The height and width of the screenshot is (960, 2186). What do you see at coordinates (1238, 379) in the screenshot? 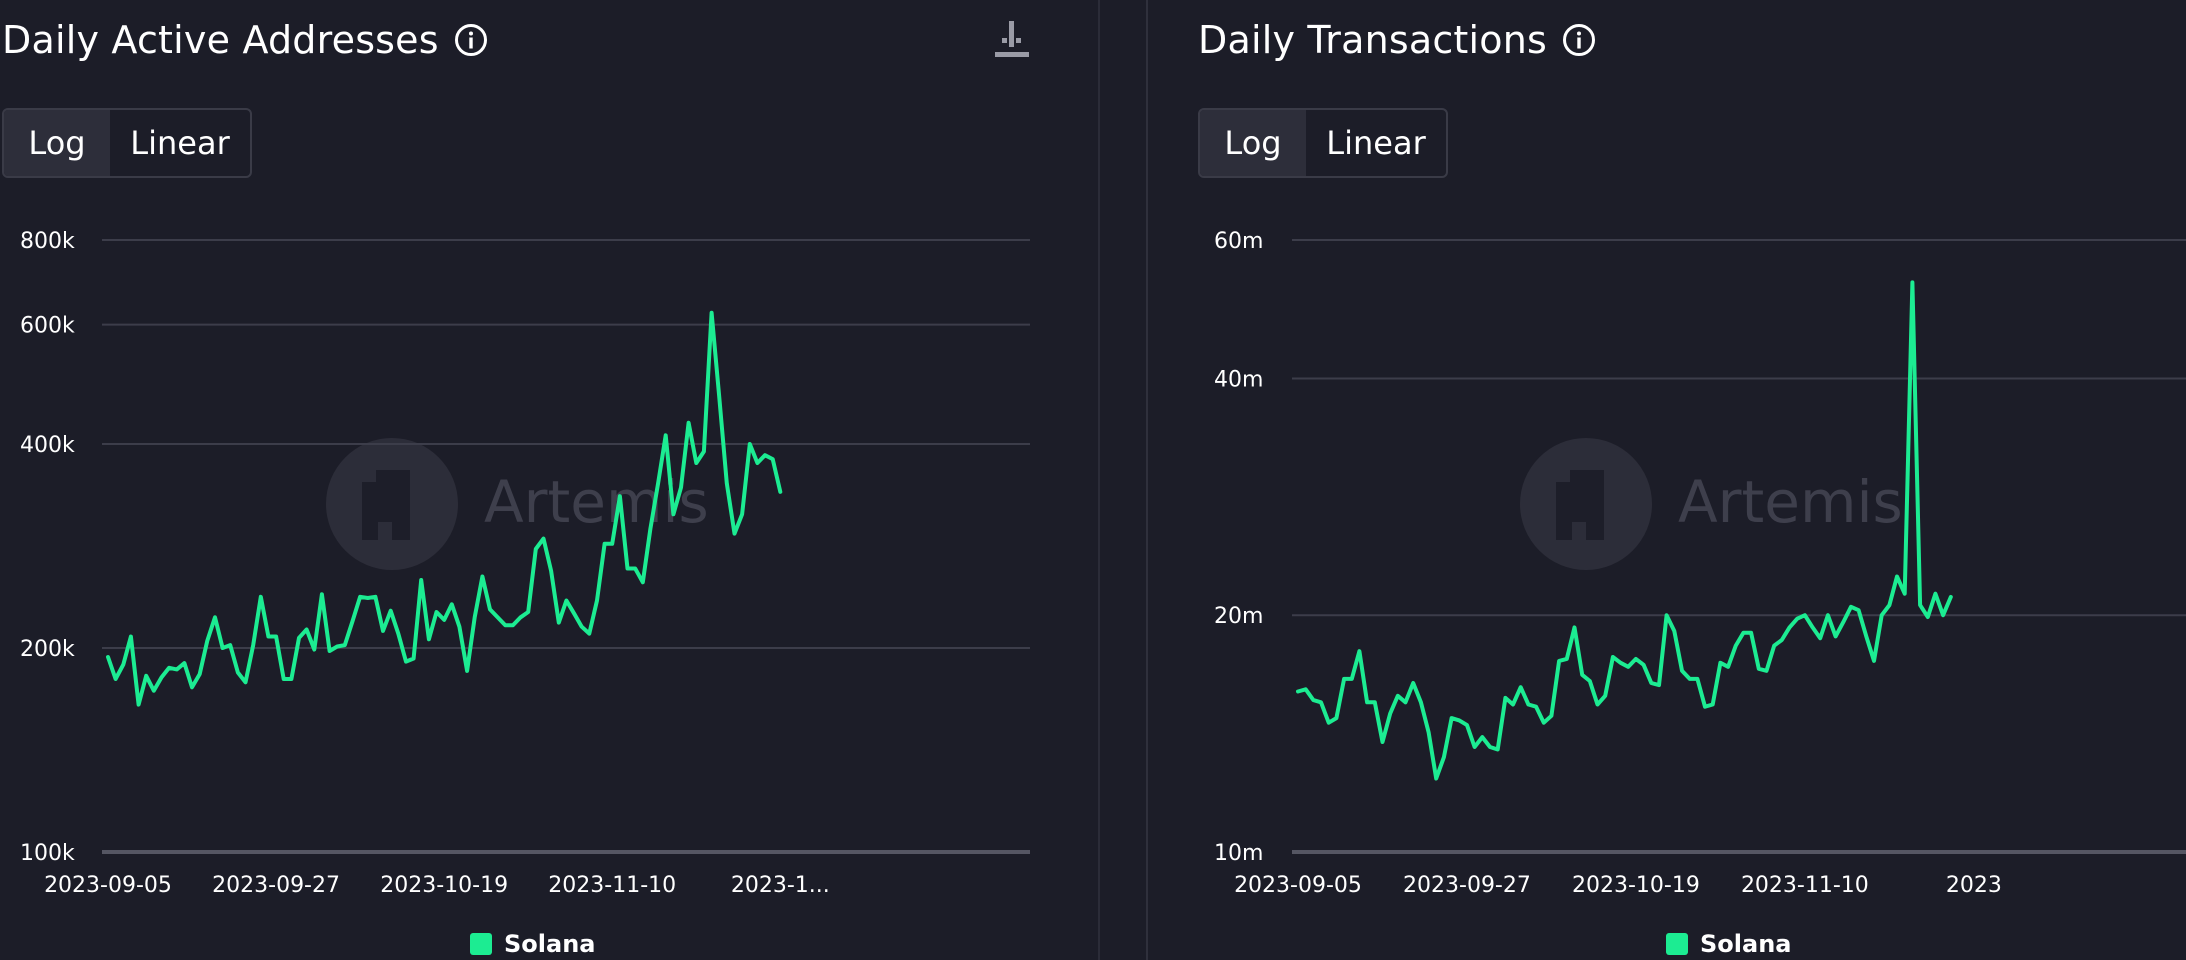
I see `y-tick-label: 40m` at bounding box center [1238, 379].